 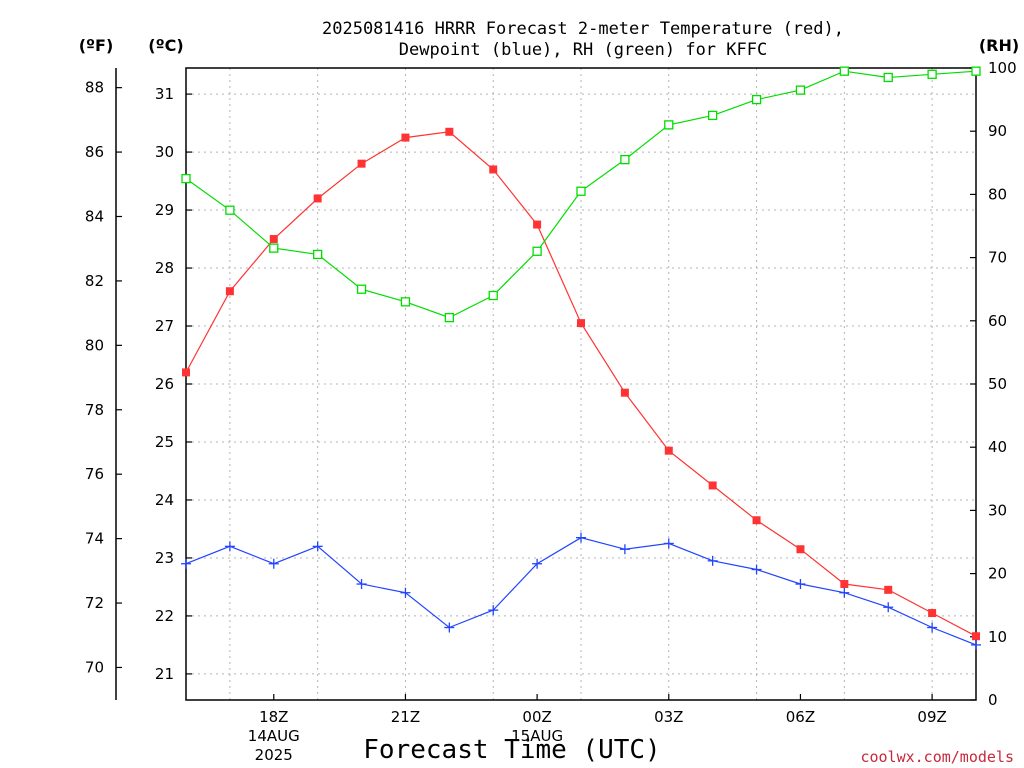 What do you see at coordinates (164, 558) in the screenshot?
I see `celsius-tick-label: 23` at bounding box center [164, 558].